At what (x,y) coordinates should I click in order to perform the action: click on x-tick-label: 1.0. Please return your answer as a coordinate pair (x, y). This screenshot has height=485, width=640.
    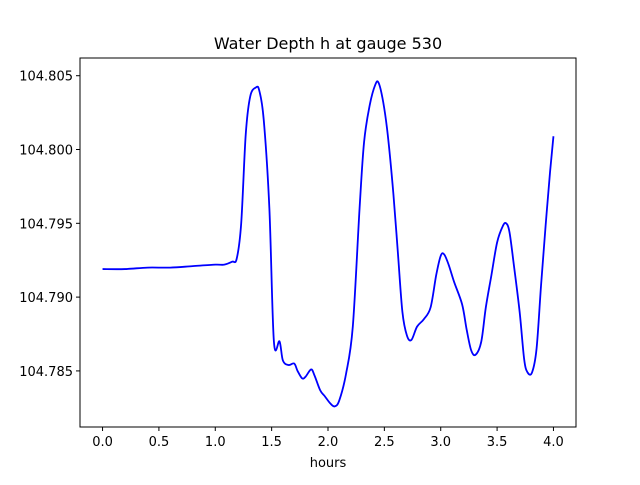
    Looking at the image, I should click on (215, 442).